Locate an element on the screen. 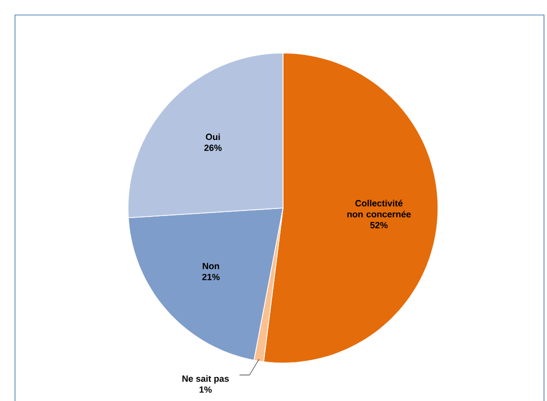  slice-label: Collectivité non concernée is located at coordinates (379, 209).